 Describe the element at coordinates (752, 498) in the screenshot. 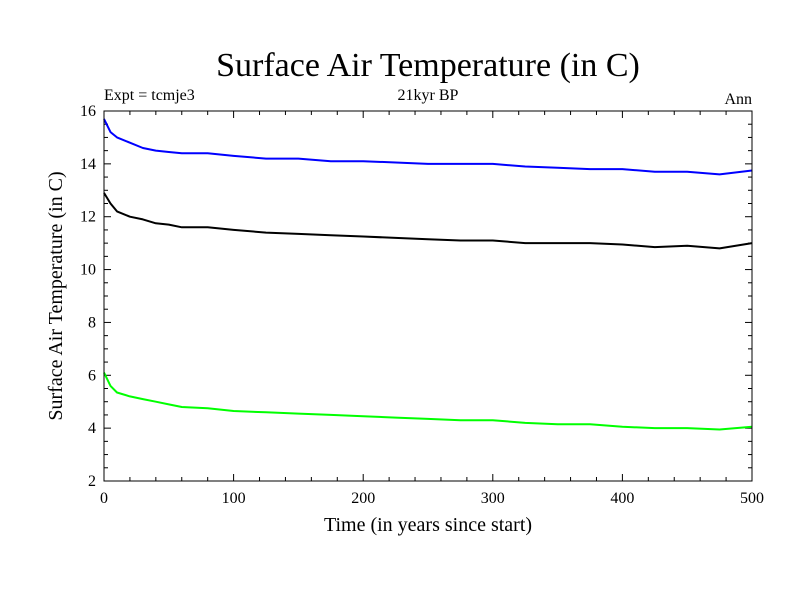

I see `x-tick-label: 500` at that location.